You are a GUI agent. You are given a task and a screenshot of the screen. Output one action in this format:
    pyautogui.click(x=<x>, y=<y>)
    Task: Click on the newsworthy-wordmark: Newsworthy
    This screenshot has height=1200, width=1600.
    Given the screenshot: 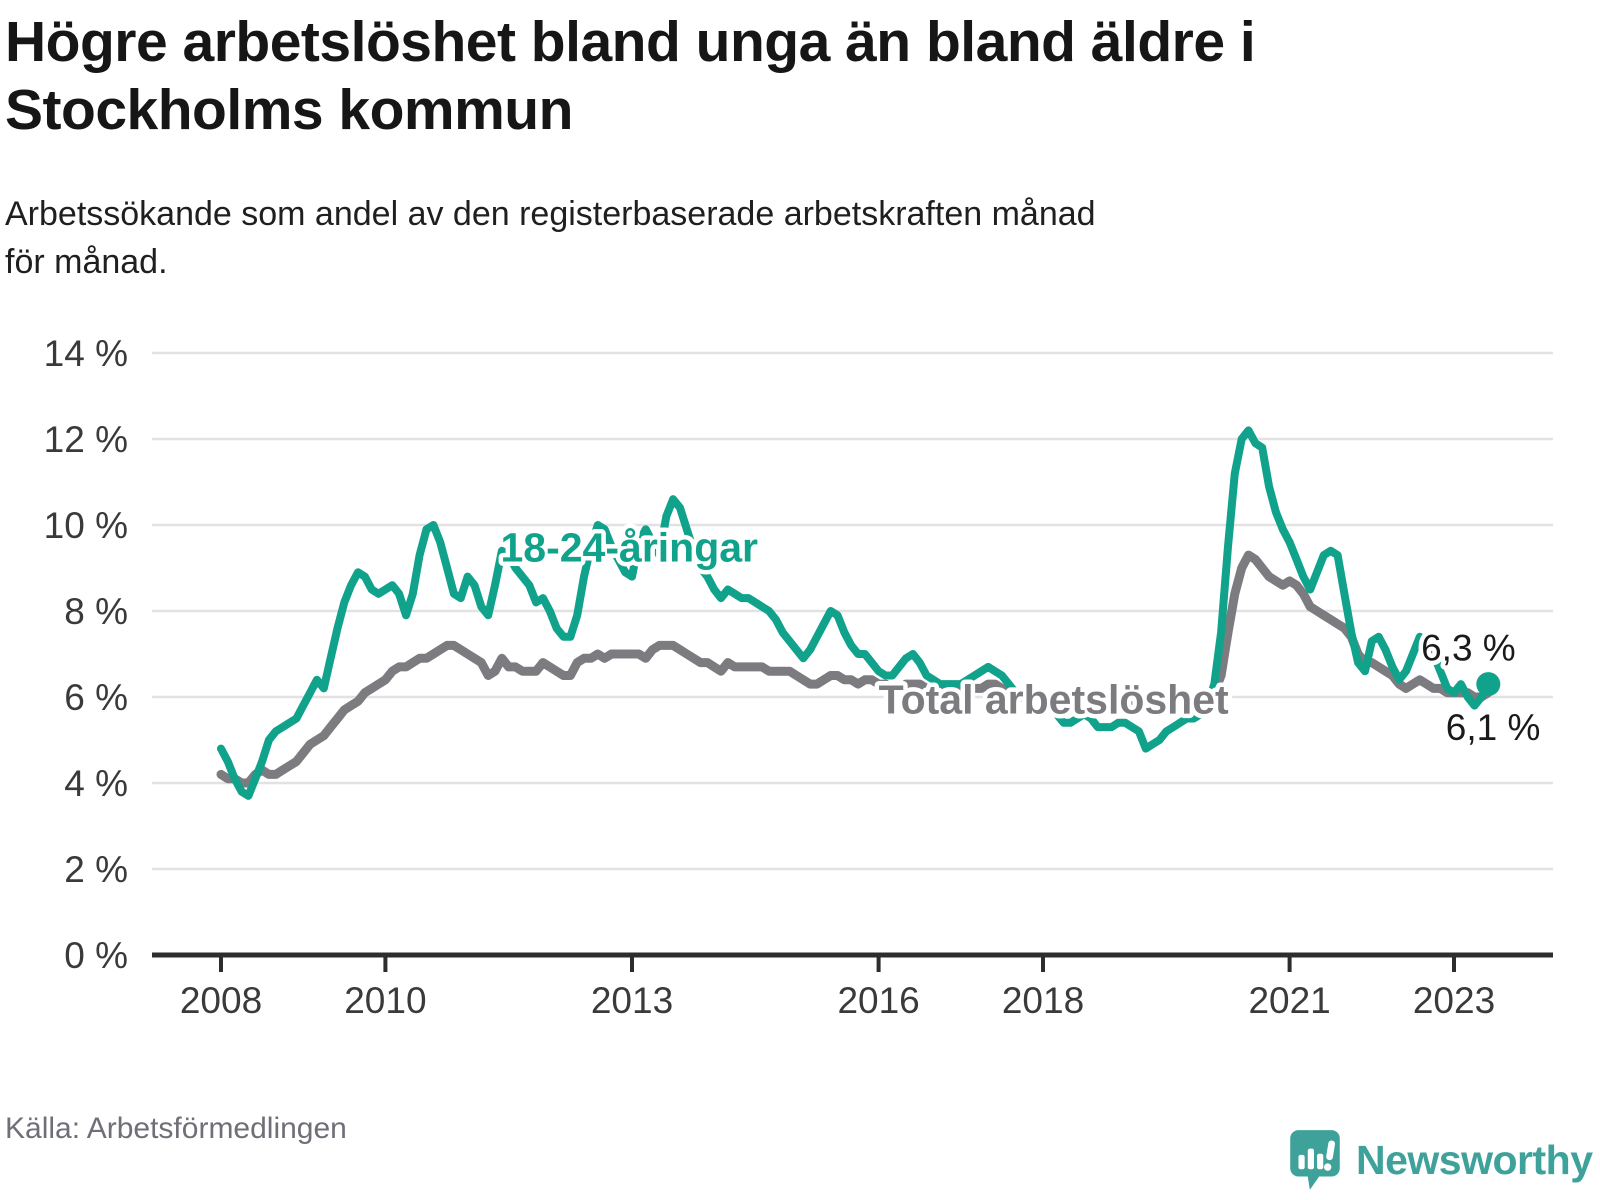 What is the action you would take?
    pyautogui.click(x=1474, y=1159)
    